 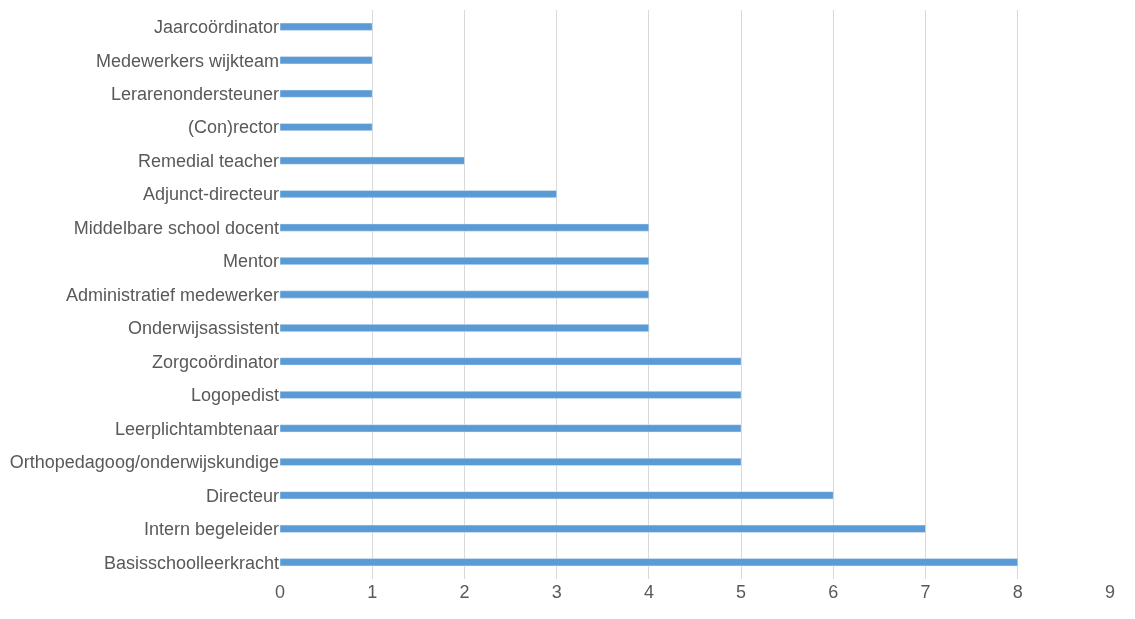 I want to click on x-tick-label: 4, so click(x=648, y=592).